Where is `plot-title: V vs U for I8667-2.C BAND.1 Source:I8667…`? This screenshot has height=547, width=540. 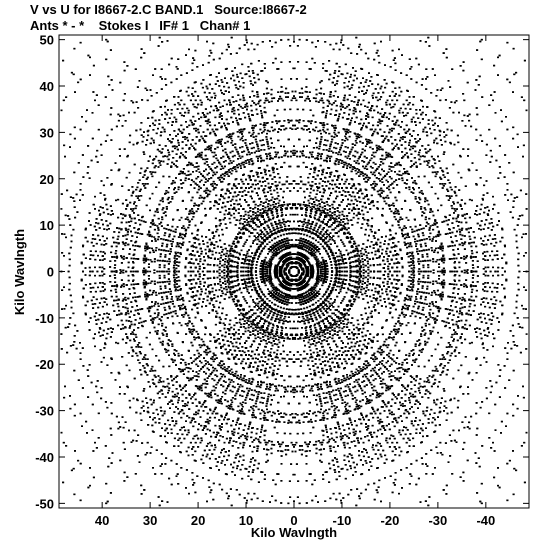
plot-title: V vs U for I8667-2.C BAND.1 Source:I8667… is located at coordinates (168, 10).